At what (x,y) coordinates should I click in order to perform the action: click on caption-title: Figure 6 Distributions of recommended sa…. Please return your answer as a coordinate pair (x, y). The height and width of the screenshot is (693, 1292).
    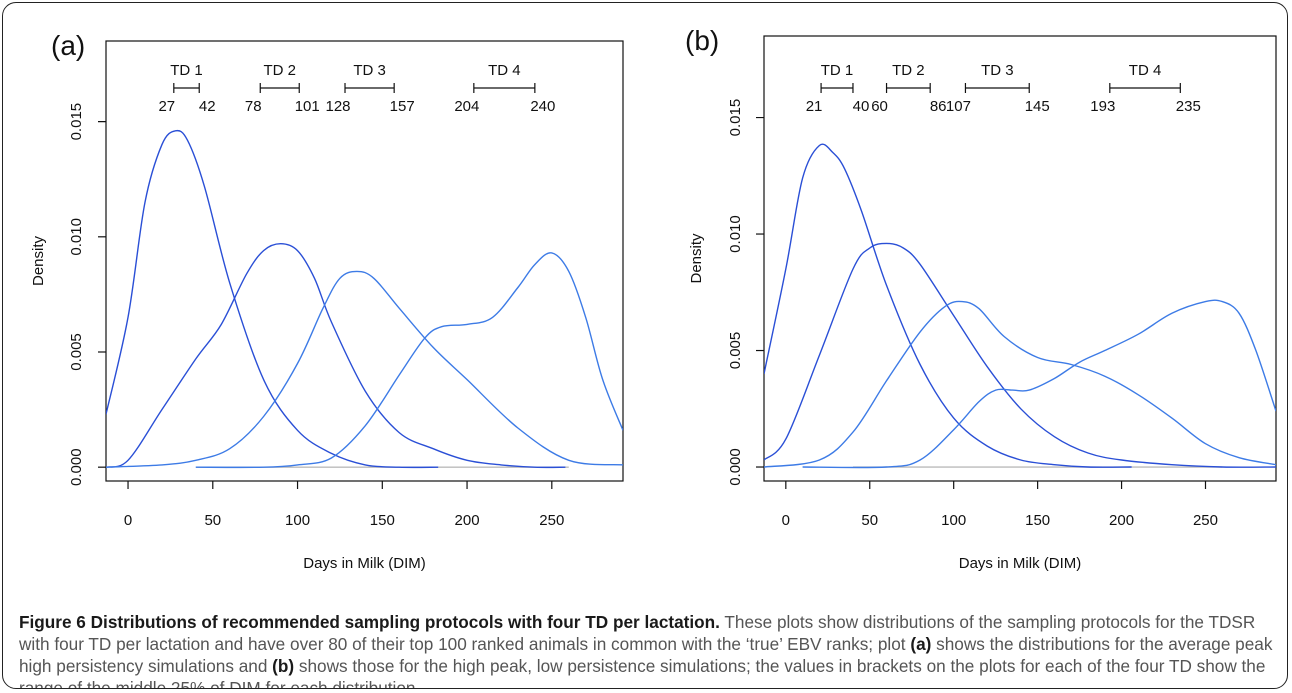
    Looking at the image, I should click on (369, 622).